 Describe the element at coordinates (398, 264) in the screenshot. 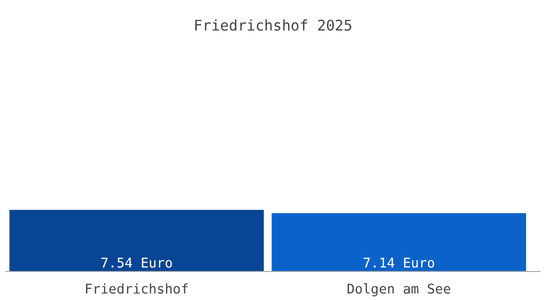

I see `data-label: 7.14 Euro` at that location.